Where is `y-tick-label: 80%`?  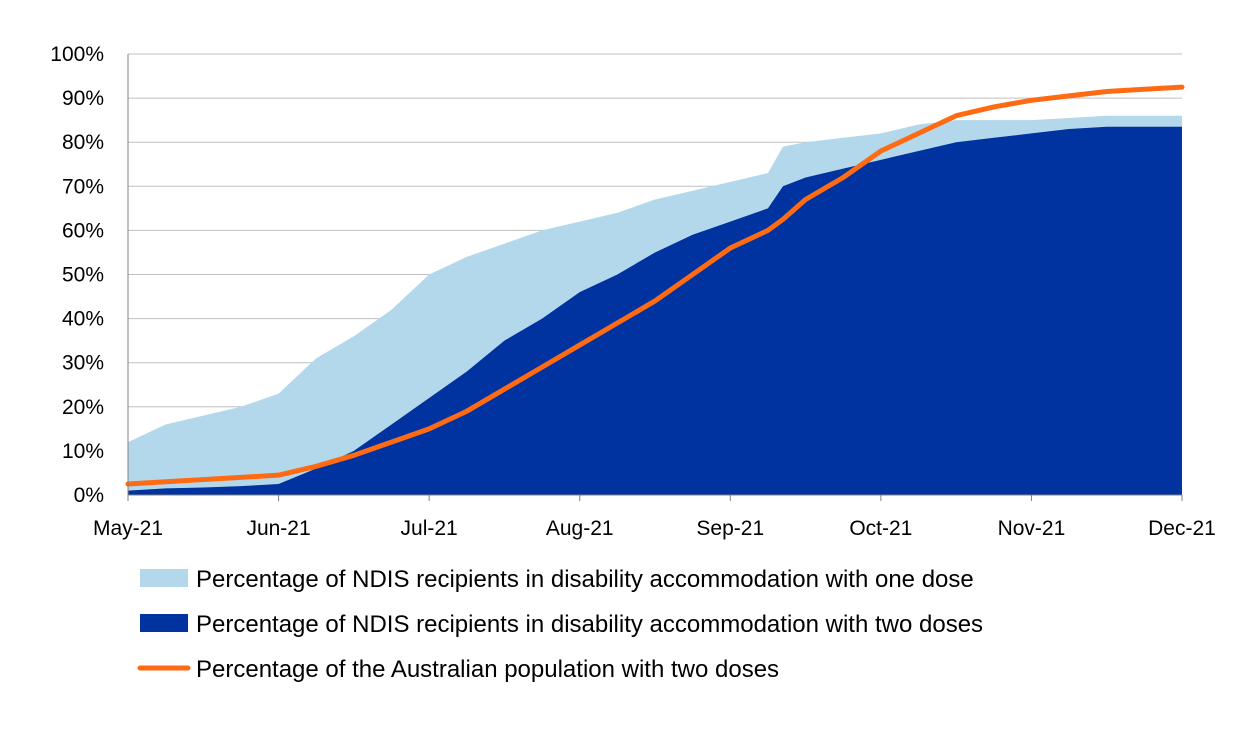 y-tick-label: 80% is located at coordinates (83, 142).